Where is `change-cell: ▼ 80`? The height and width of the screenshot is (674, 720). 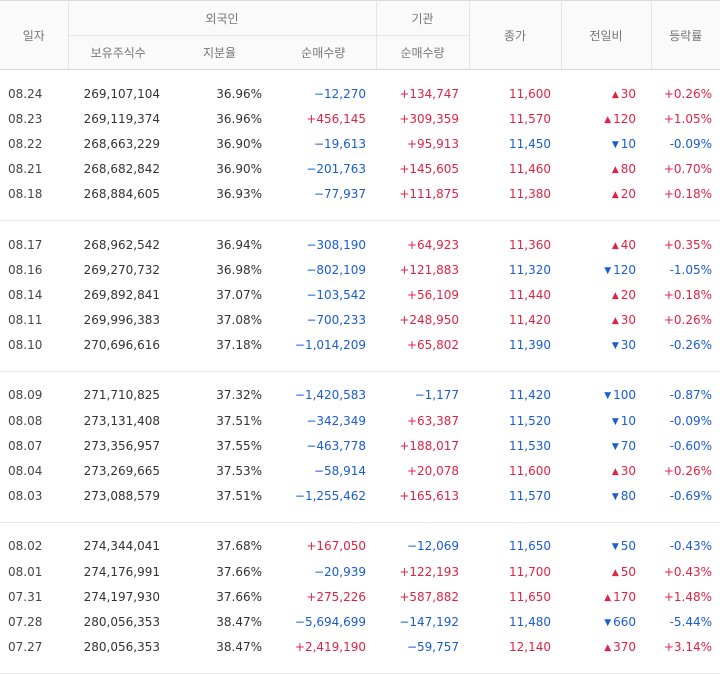 change-cell: ▼ 80 is located at coordinates (606, 496).